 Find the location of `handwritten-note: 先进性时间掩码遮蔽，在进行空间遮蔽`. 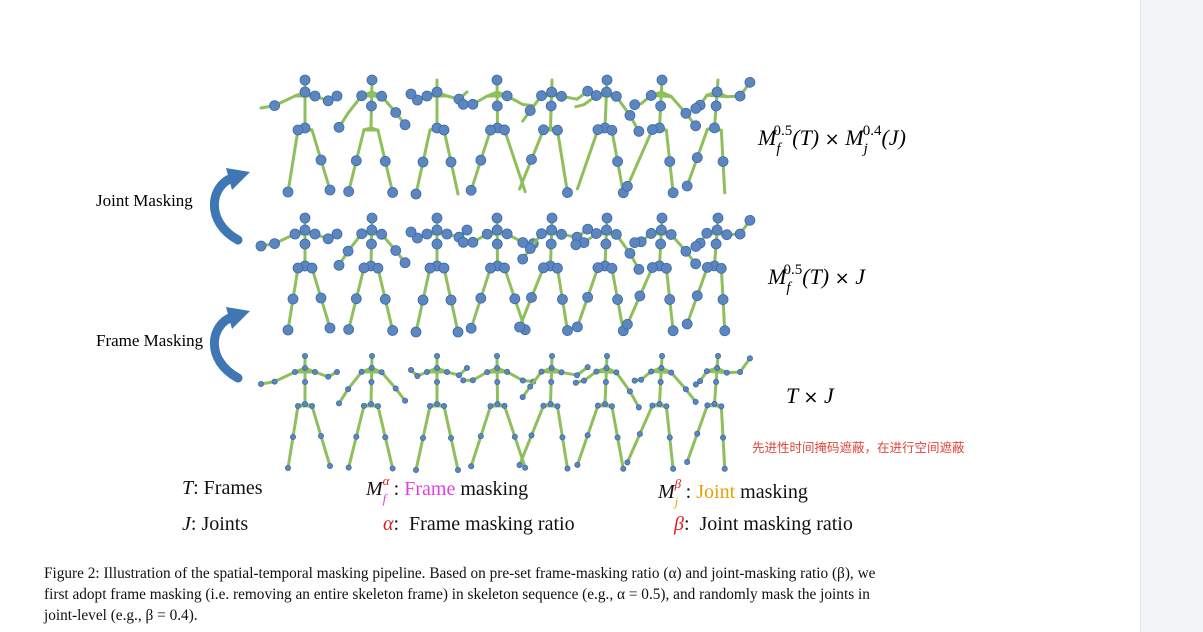

handwritten-note: 先进性时间掩码遮蔽，在进行空间遮蔽 is located at coordinates (858, 447).